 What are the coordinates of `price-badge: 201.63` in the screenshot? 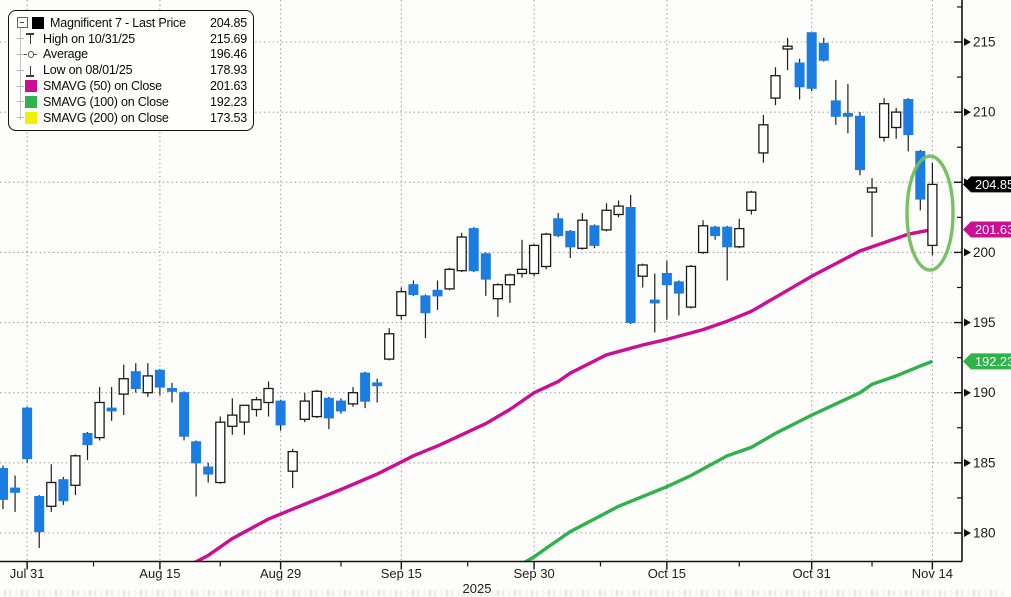 It's located at (987, 229).